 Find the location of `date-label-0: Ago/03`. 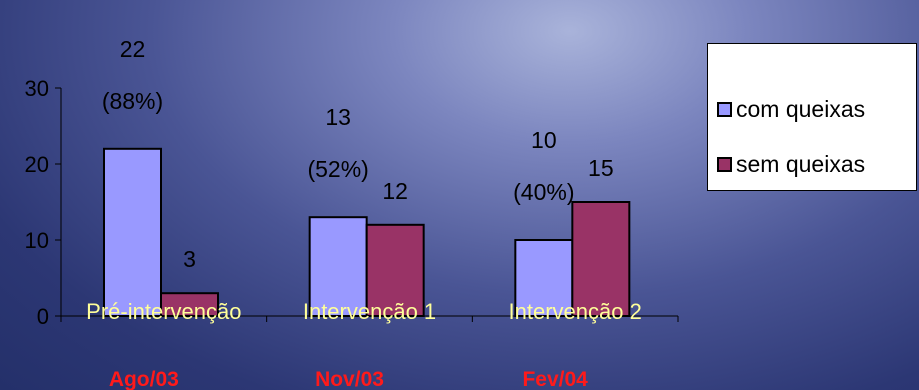

date-label-0: Ago/03 is located at coordinates (144, 379).